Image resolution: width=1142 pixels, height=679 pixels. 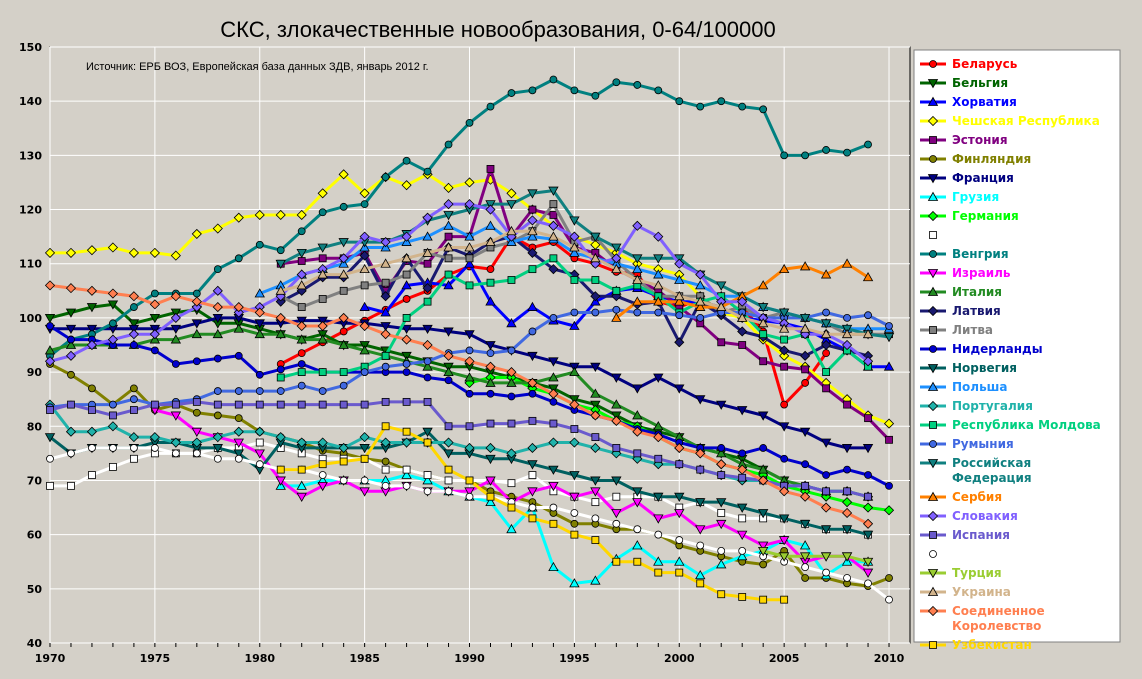 What do you see at coordinates (50, 658) in the screenshot?
I see `x-tick-label: 1970` at bounding box center [50, 658].